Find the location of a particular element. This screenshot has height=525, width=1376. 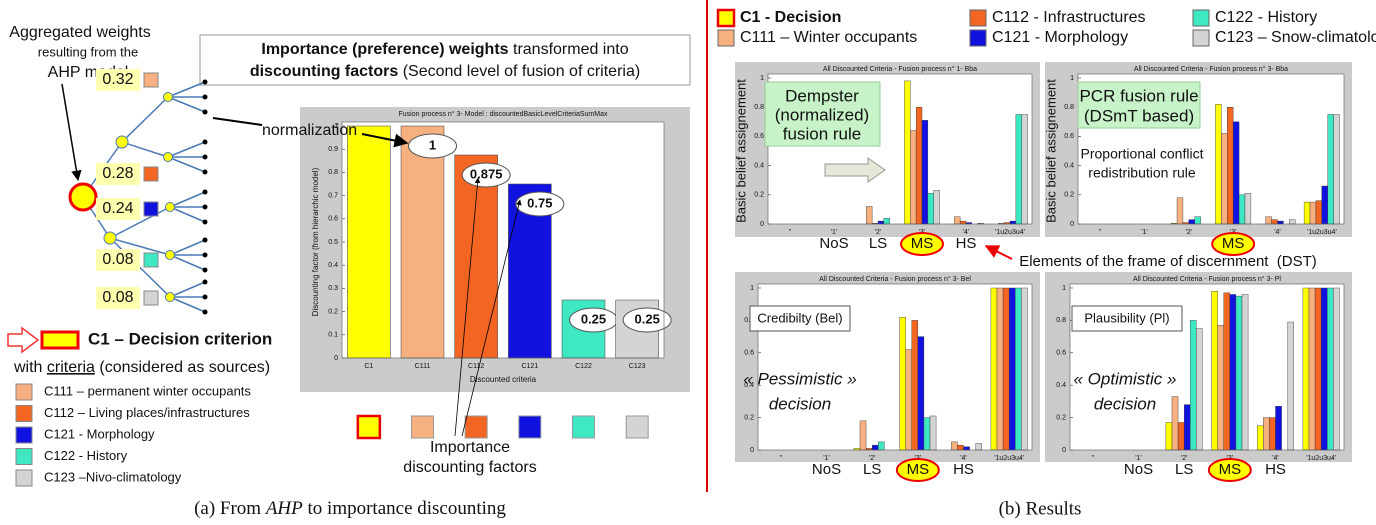

pointer-arrow is located at coordinates (855, 170).